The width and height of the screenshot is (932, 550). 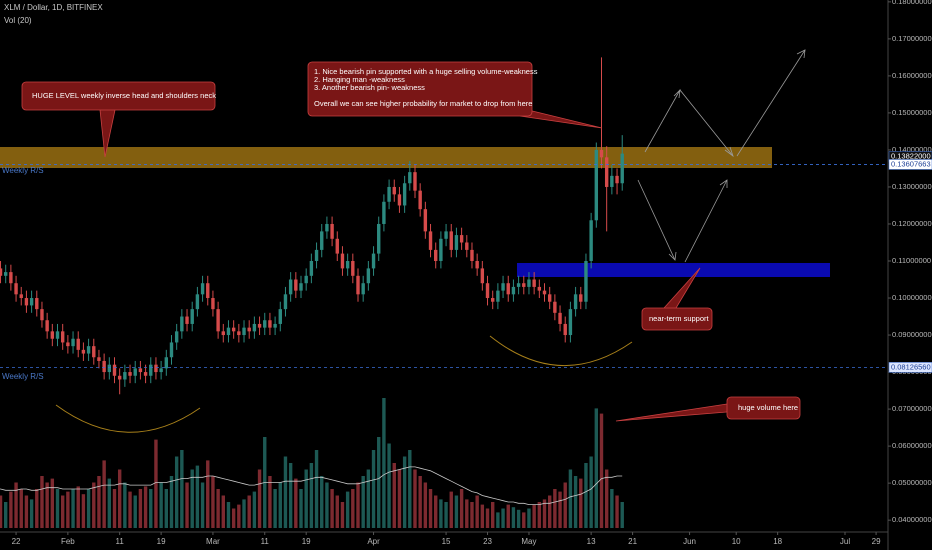 What do you see at coordinates (528, 541) in the screenshot?
I see `x-tick-label: May` at bounding box center [528, 541].